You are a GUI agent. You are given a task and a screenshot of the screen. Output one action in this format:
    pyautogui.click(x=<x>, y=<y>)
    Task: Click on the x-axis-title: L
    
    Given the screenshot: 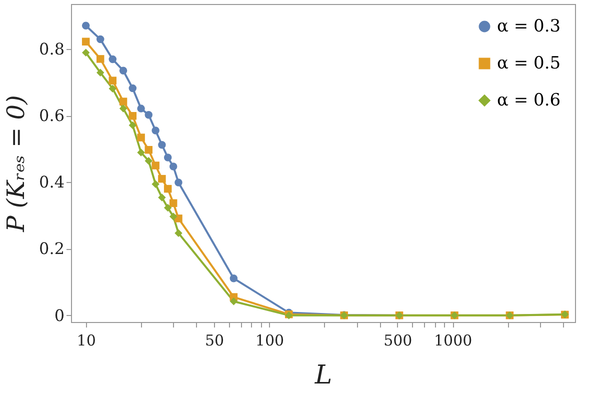 What is the action you would take?
    pyautogui.click(x=323, y=375)
    